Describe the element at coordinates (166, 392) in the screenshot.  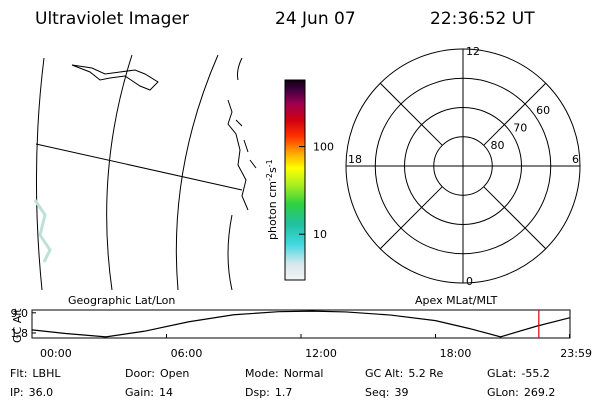
I see `status-value: 14` at that location.